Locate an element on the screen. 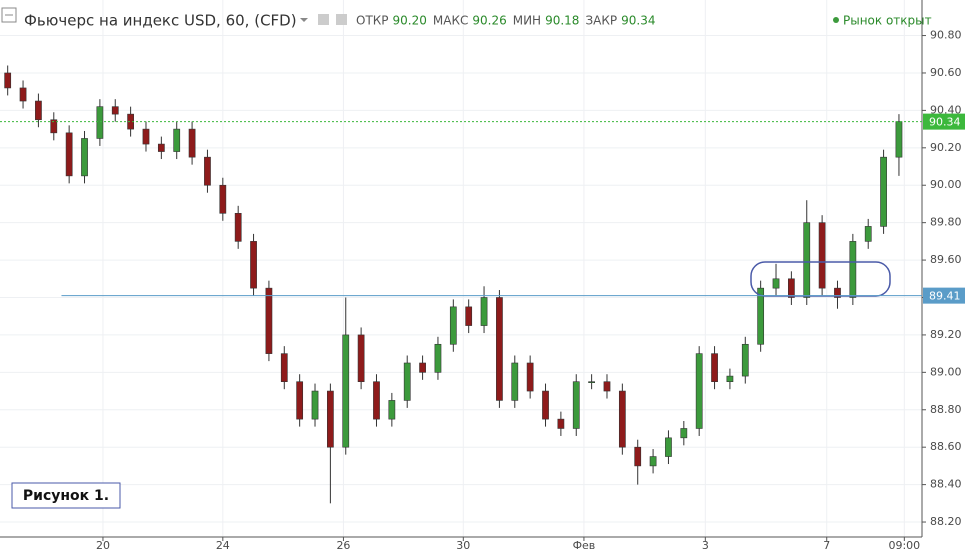 This screenshot has width=965, height=557. x-tick-label: 20 is located at coordinates (103, 545).